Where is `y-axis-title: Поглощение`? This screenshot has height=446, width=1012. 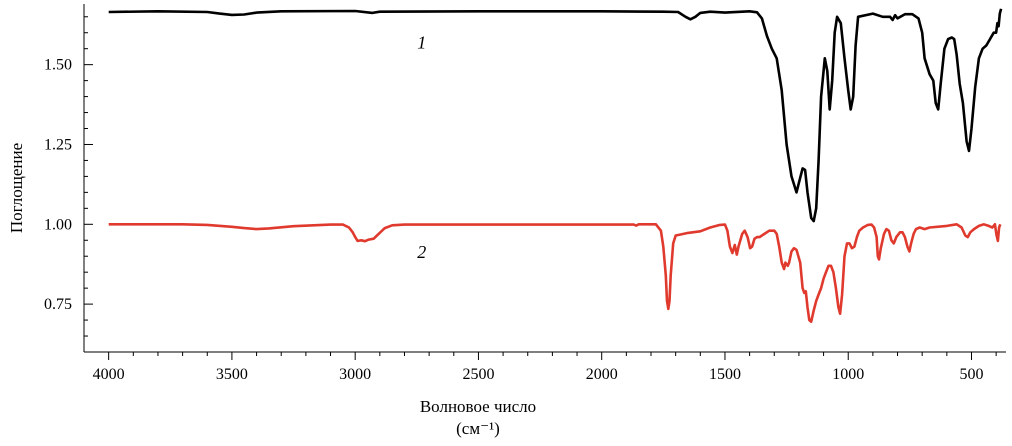 y-axis-title: Поглощение is located at coordinates (16, 188).